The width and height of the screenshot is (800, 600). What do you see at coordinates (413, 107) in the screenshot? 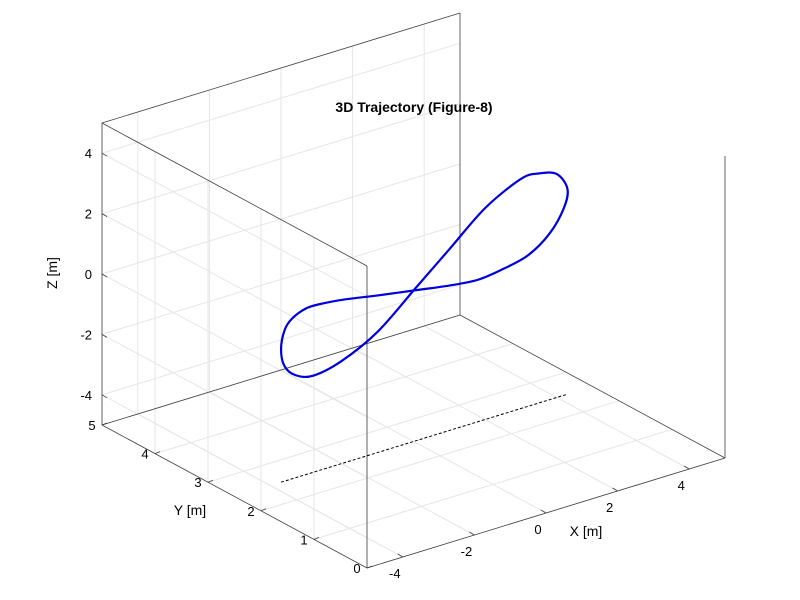
I see `chart-title: 3D Trajectory (Figure-8)` at bounding box center [413, 107].